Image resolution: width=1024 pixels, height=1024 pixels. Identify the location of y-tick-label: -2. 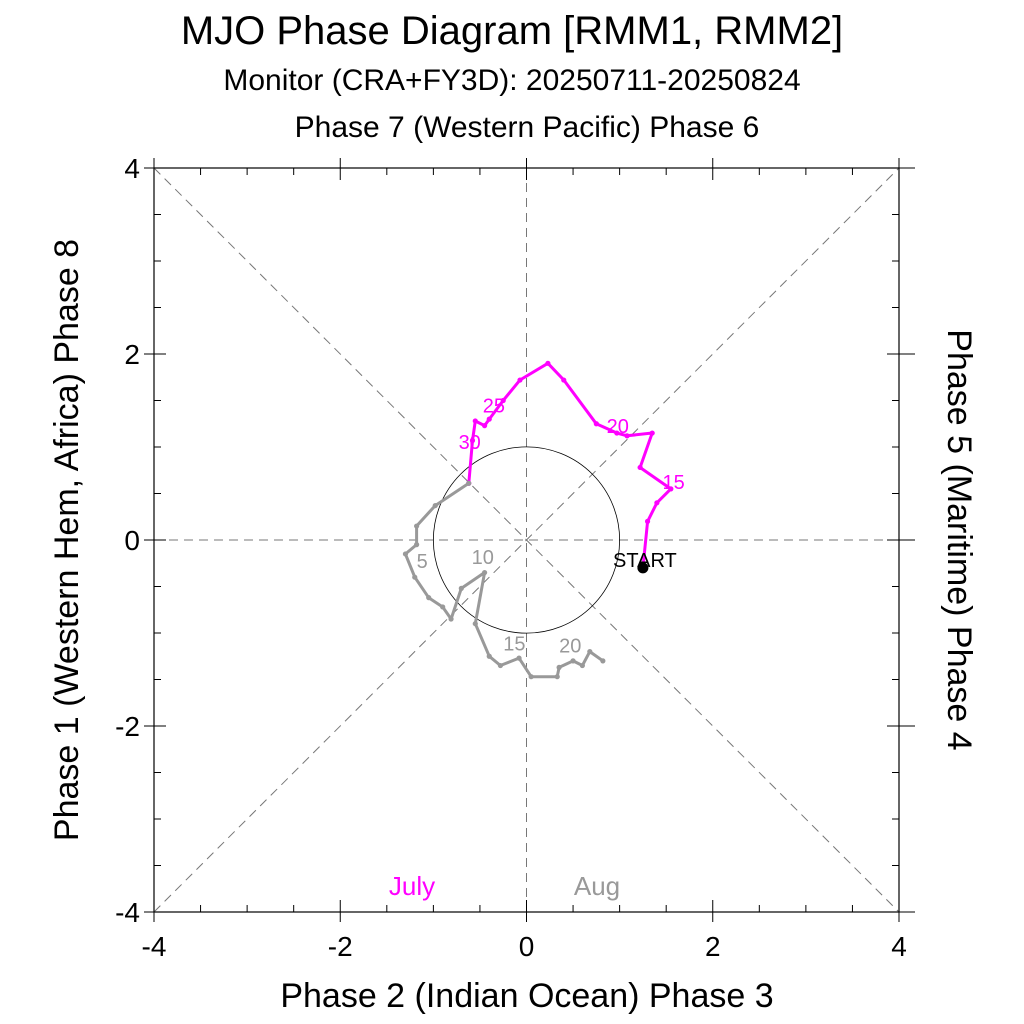
(127, 726).